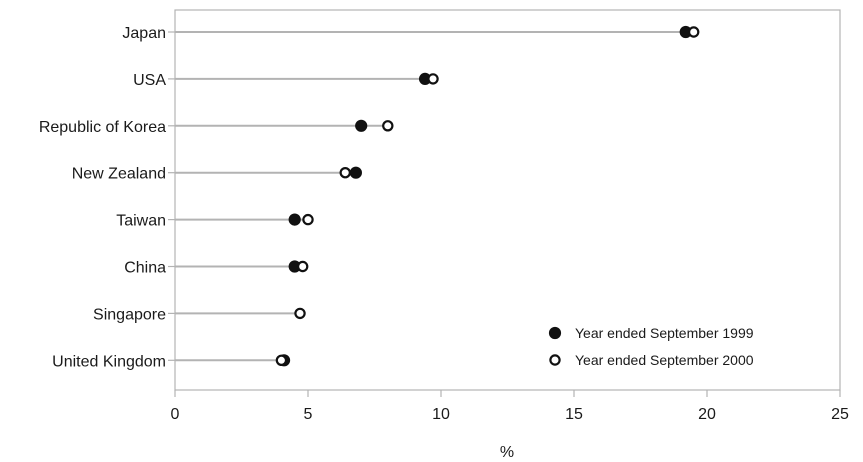  I want to click on category-label: Taiwan, so click(141, 221).